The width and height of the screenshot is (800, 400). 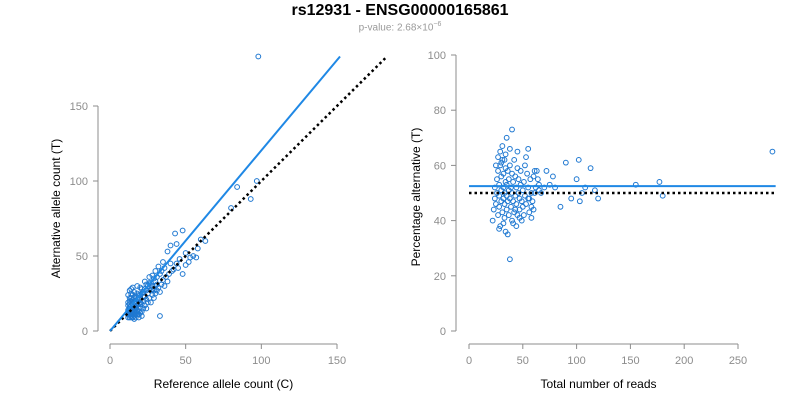 What do you see at coordinates (437, 24) in the screenshot?
I see `p-value-exponent: −6` at bounding box center [437, 24].